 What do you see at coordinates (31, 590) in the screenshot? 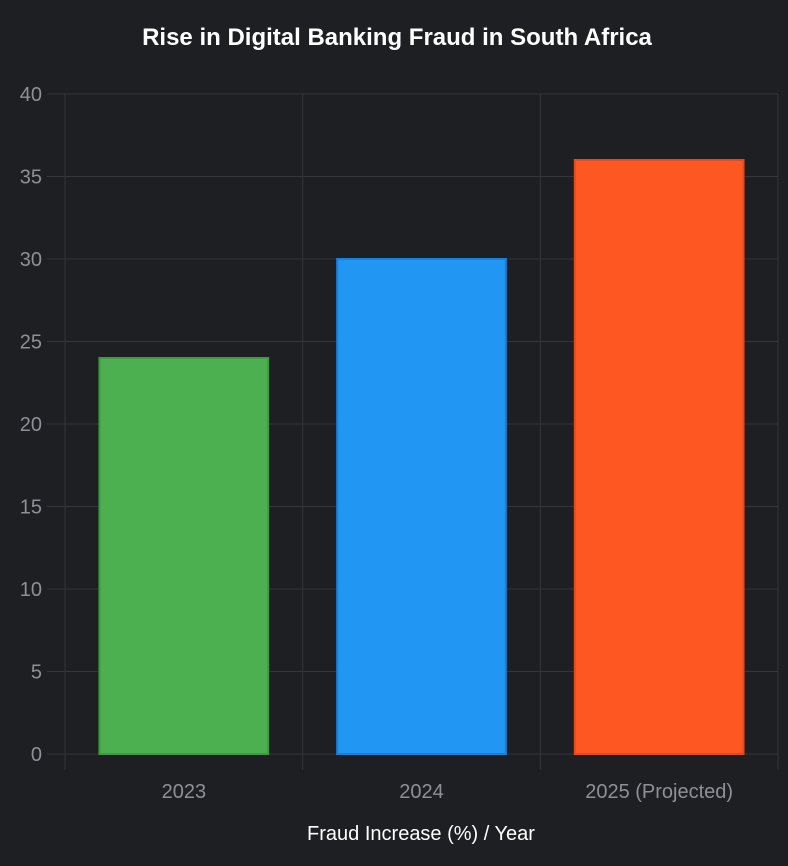
I see `y-tick-label: 10` at bounding box center [31, 590].